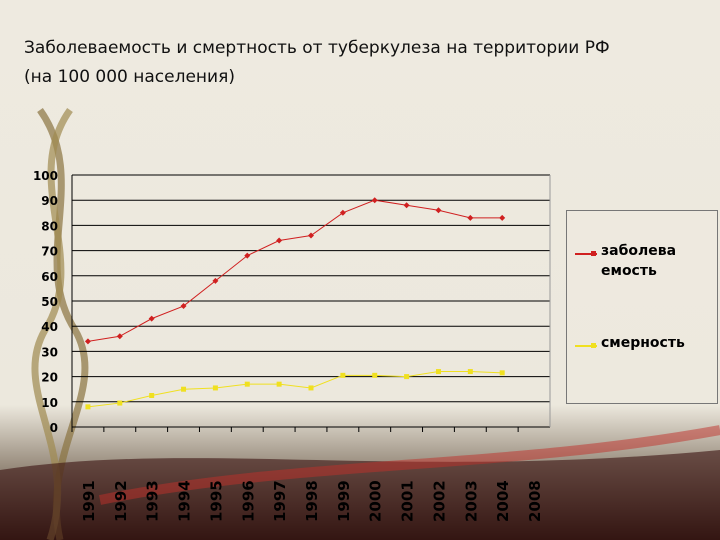  I want to click on y-tick-label: 40, so click(49, 327).